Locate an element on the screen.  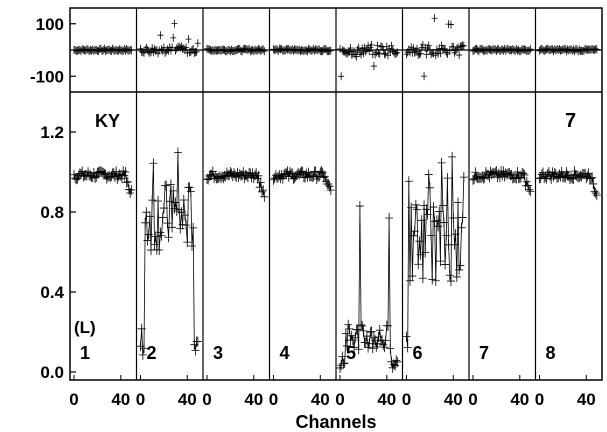
channel-group-label: 1 is located at coordinates (85, 353).